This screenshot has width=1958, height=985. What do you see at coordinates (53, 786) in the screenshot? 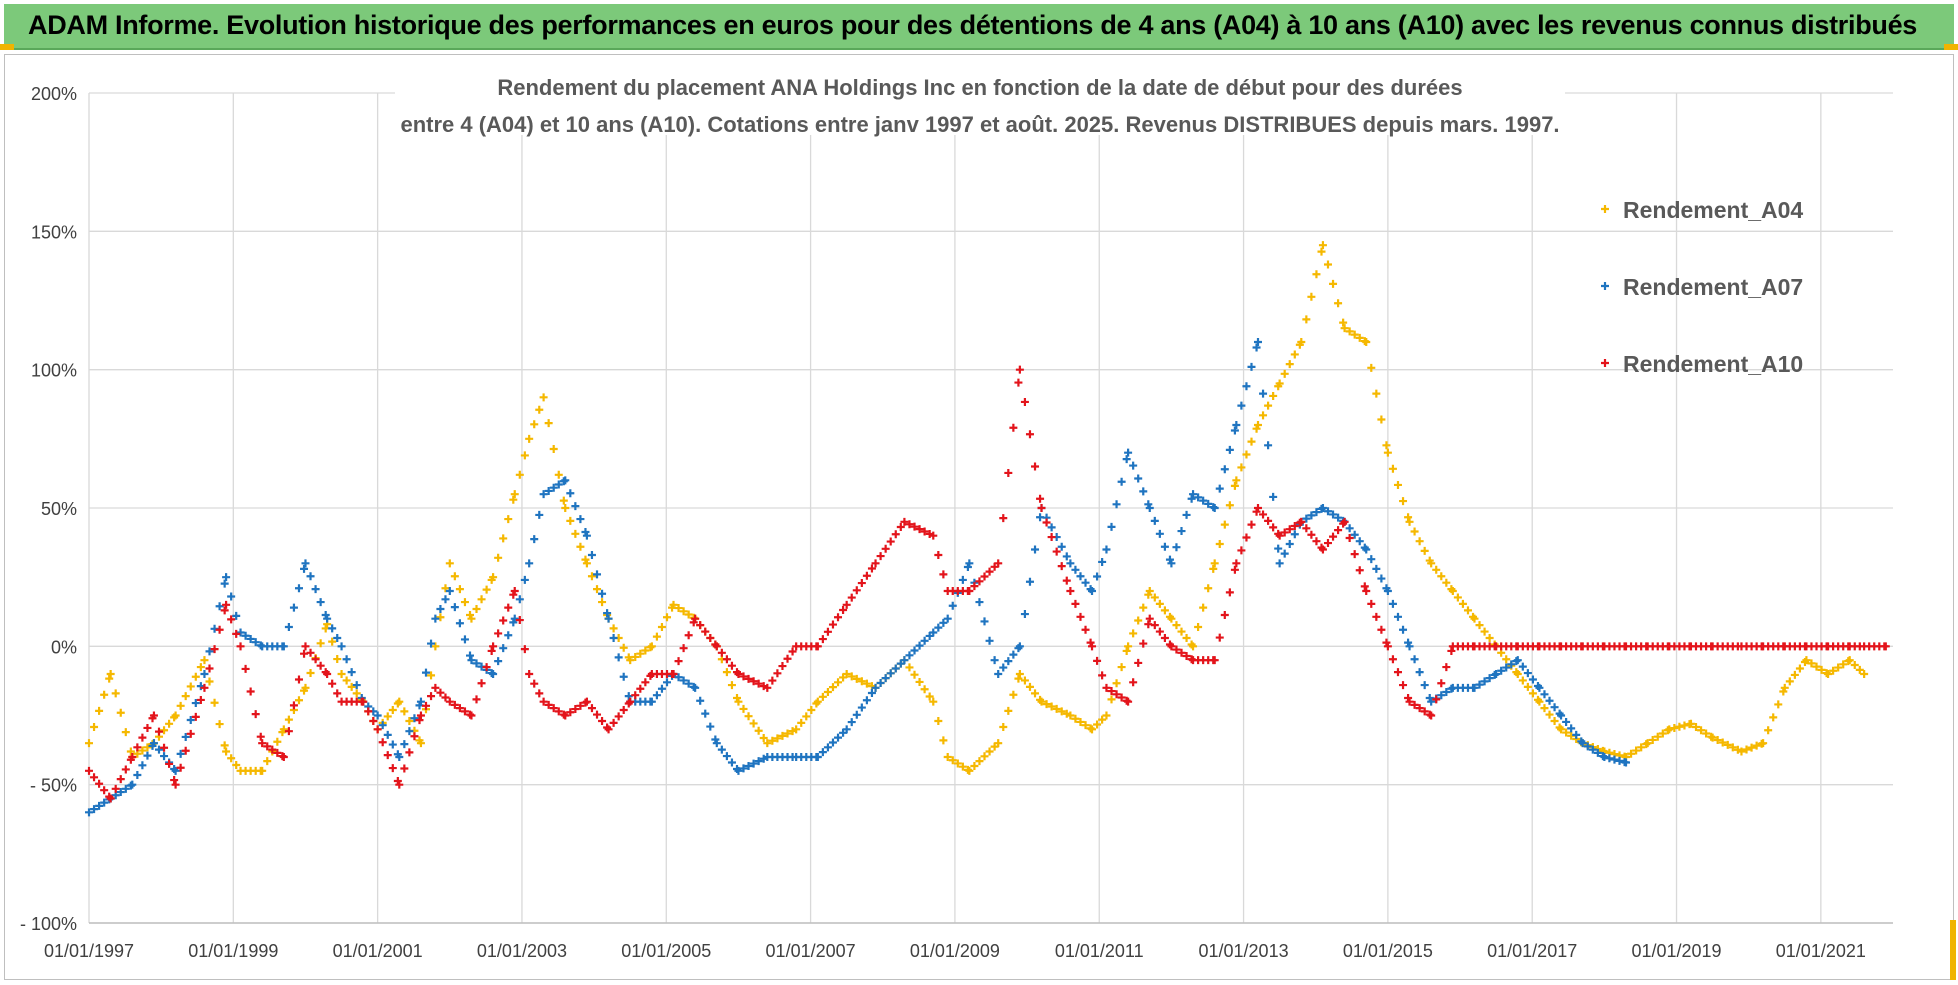
I see `y-tick-label: - 50%` at bounding box center [53, 786].